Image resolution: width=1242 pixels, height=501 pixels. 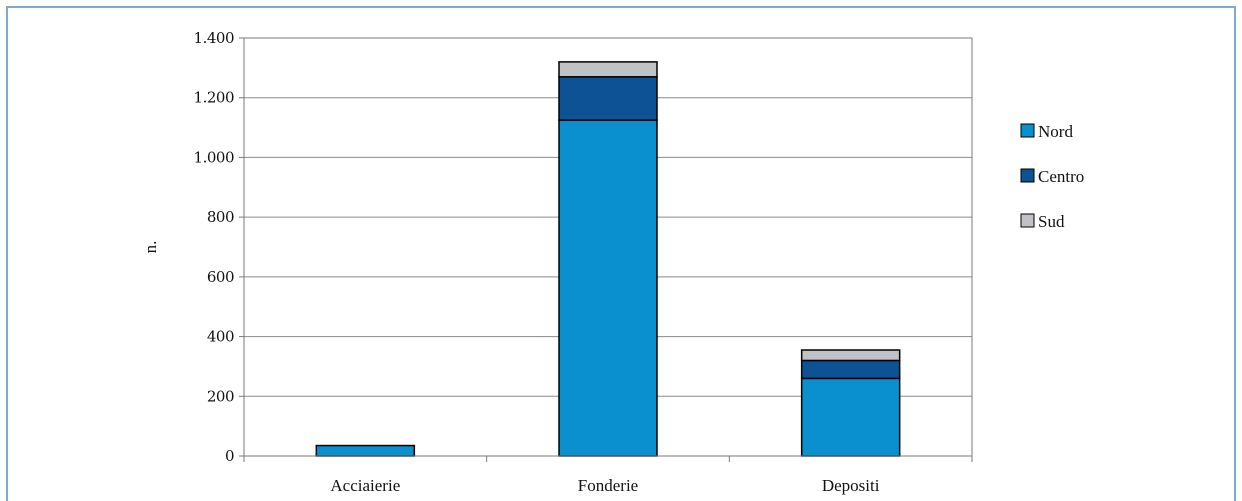 What do you see at coordinates (850, 417) in the screenshot?
I see `bar-depositi-nord` at bounding box center [850, 417].